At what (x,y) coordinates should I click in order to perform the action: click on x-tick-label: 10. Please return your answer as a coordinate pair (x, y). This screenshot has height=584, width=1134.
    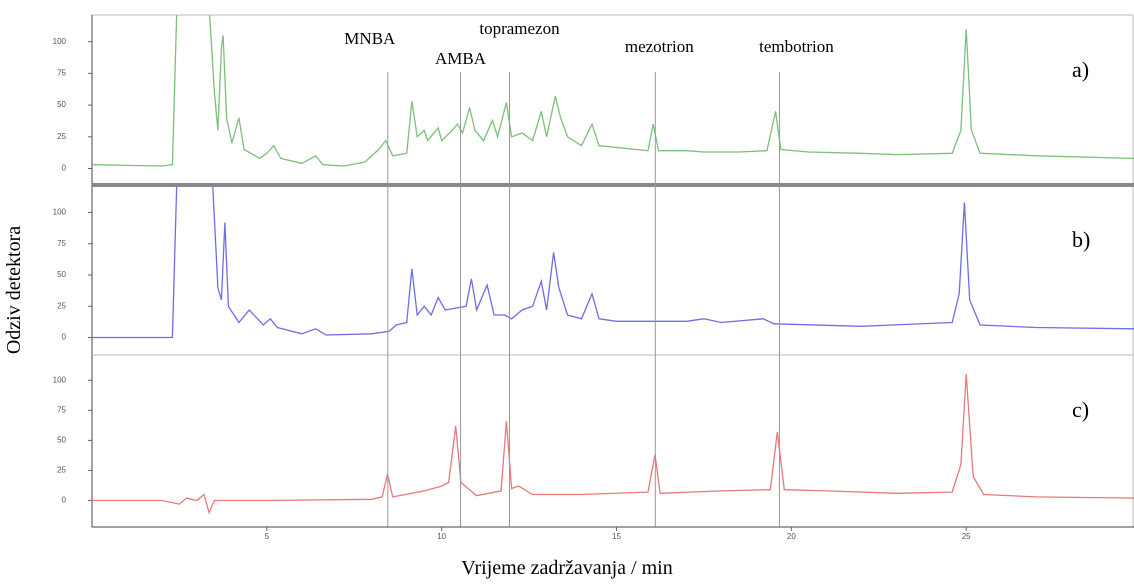
    Looking at the image, I should click on (441, 536).